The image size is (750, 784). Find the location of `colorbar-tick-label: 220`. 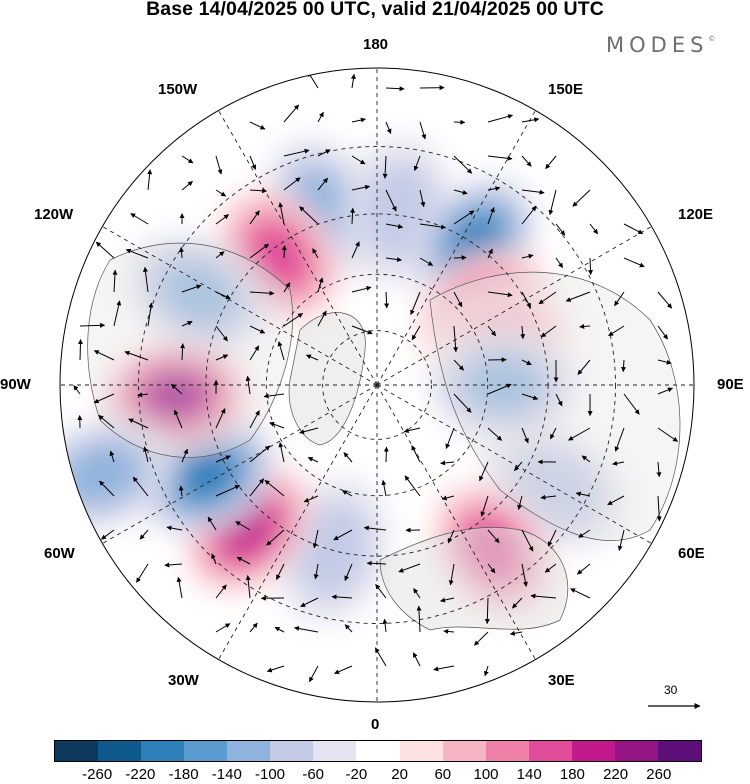

colorbar-tick-label: 220 is located at coordinates (615, 774).